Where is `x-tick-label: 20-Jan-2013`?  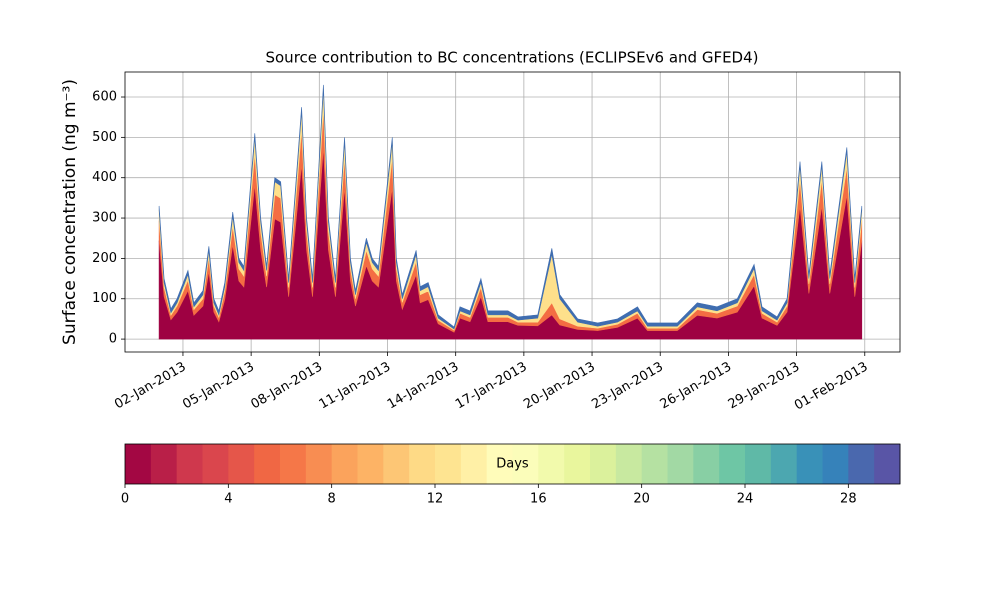 x-tick-label: 20-Jan-2013 is located at coordinates (559, 386).